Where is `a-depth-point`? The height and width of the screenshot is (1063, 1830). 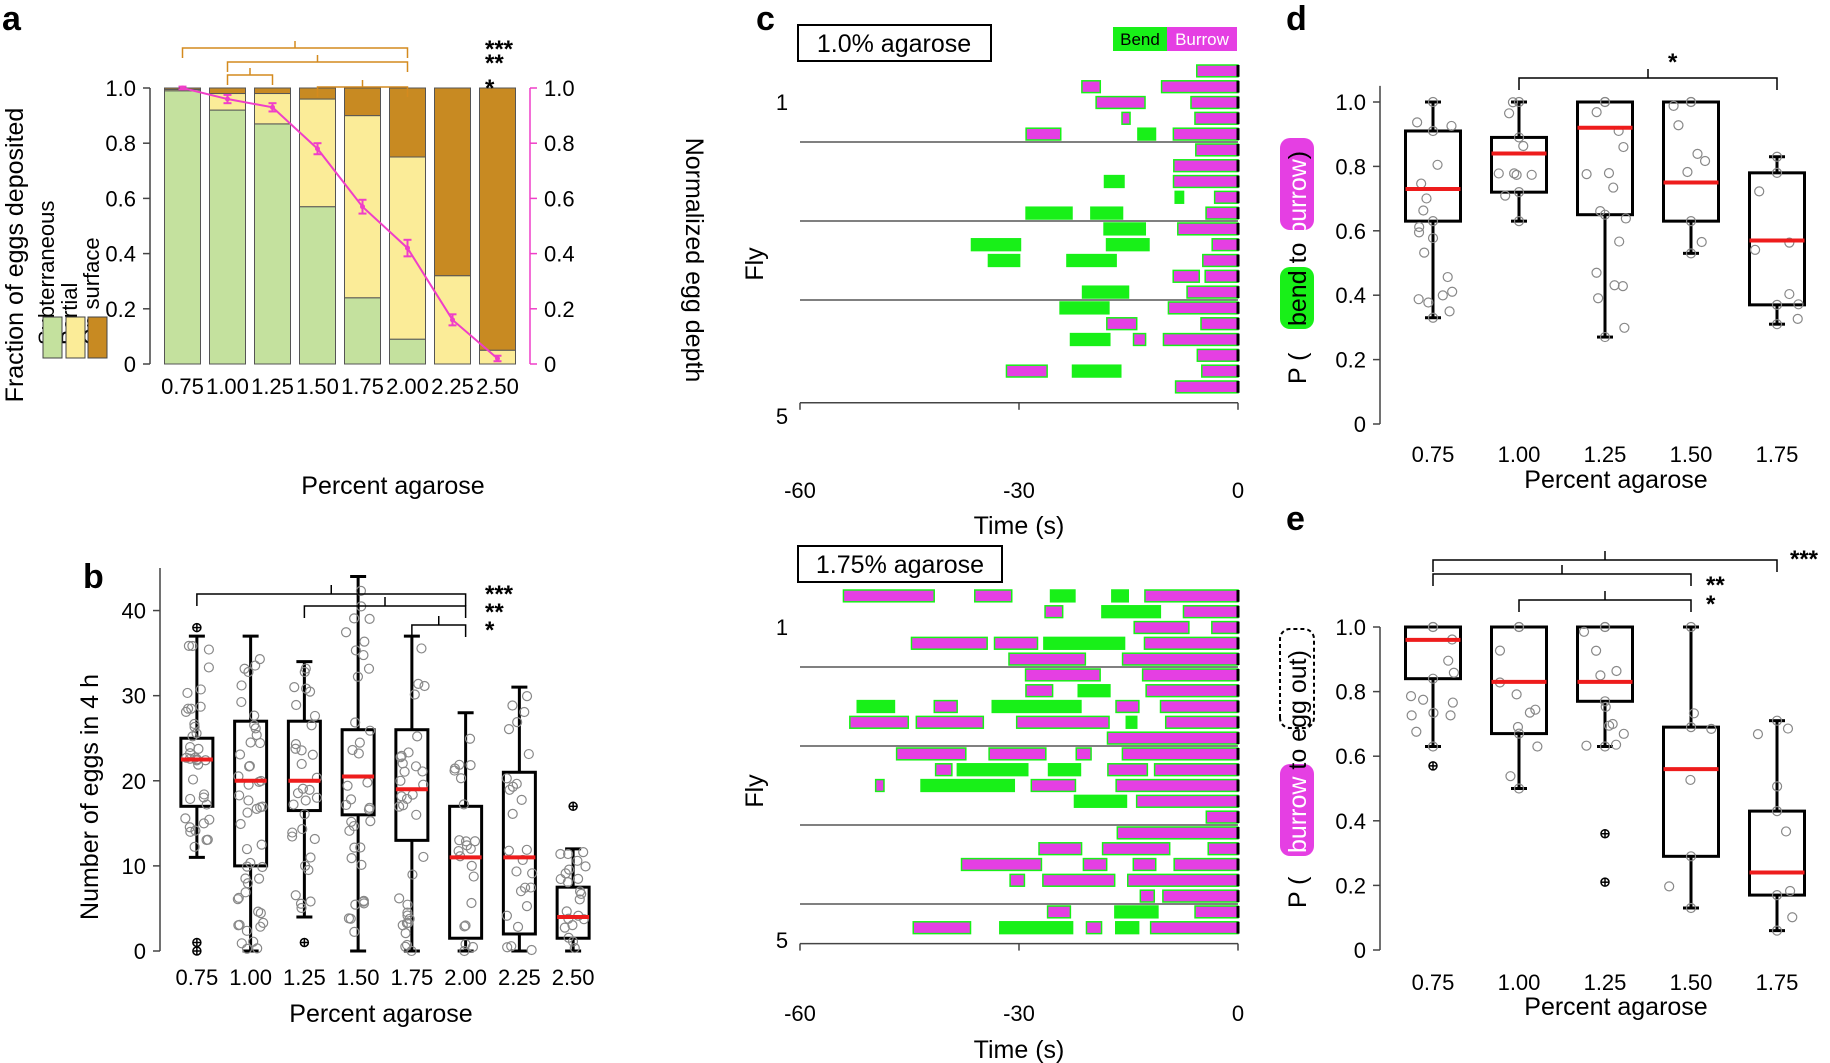
a-depth-point is located at coordinates (182, 88).